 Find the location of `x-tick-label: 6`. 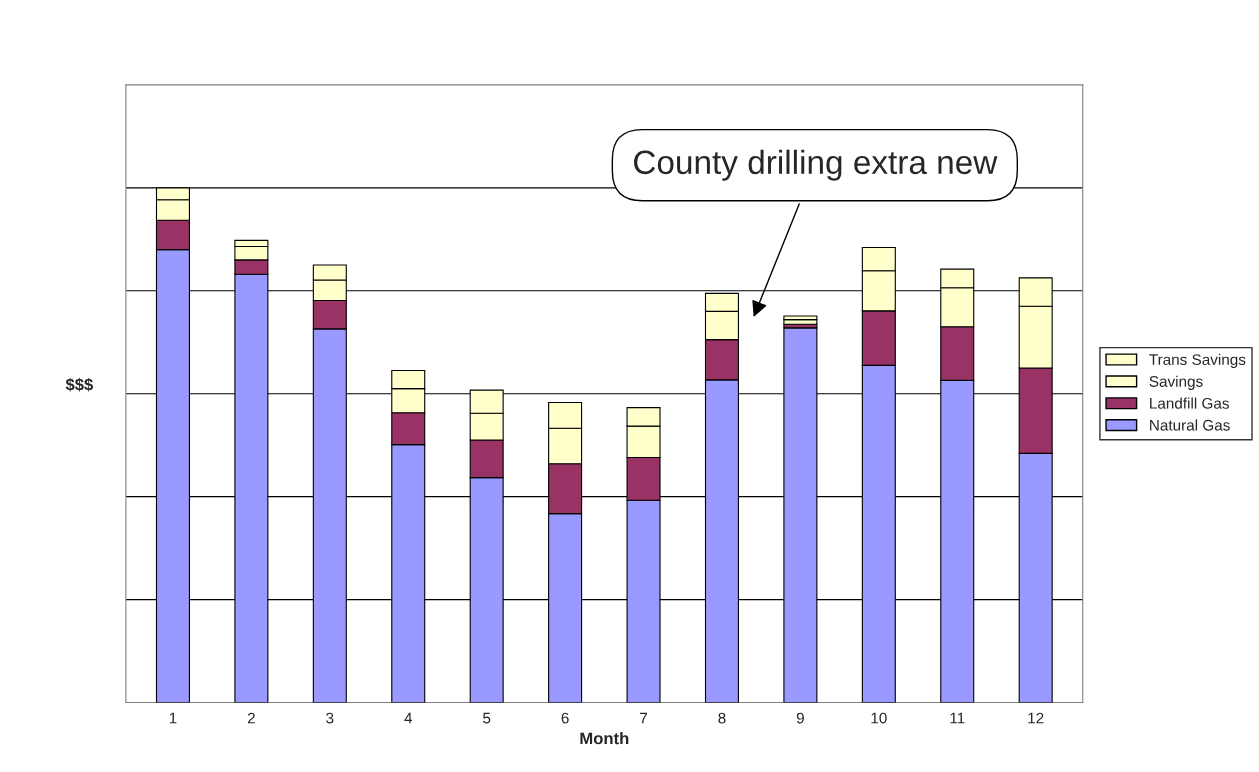

x-tick-label: 6 is located at coordinates (565, 718).